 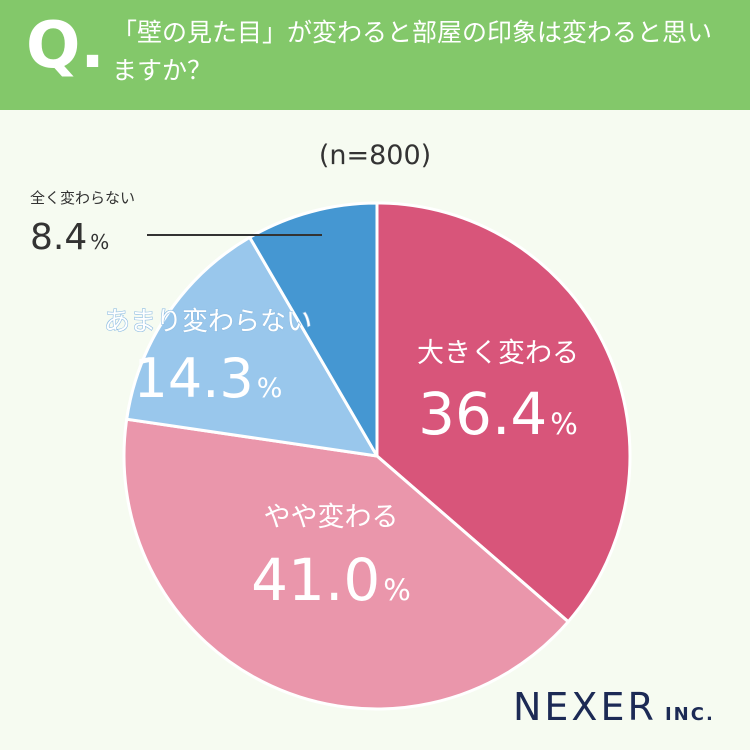 What do you see at coordinates (375, 155) in the screenshot?
I see `sample-size-label: (n=800)` at bounding box center [375, 155].